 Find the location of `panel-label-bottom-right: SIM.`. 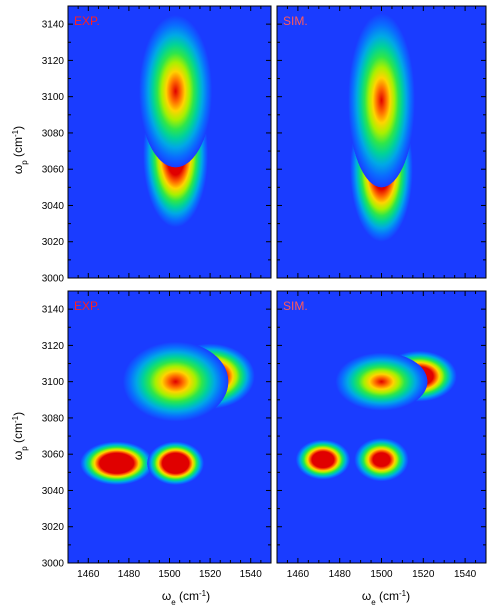

panel-label-bottom-right: SIM. is located at coordinates (295, 306).